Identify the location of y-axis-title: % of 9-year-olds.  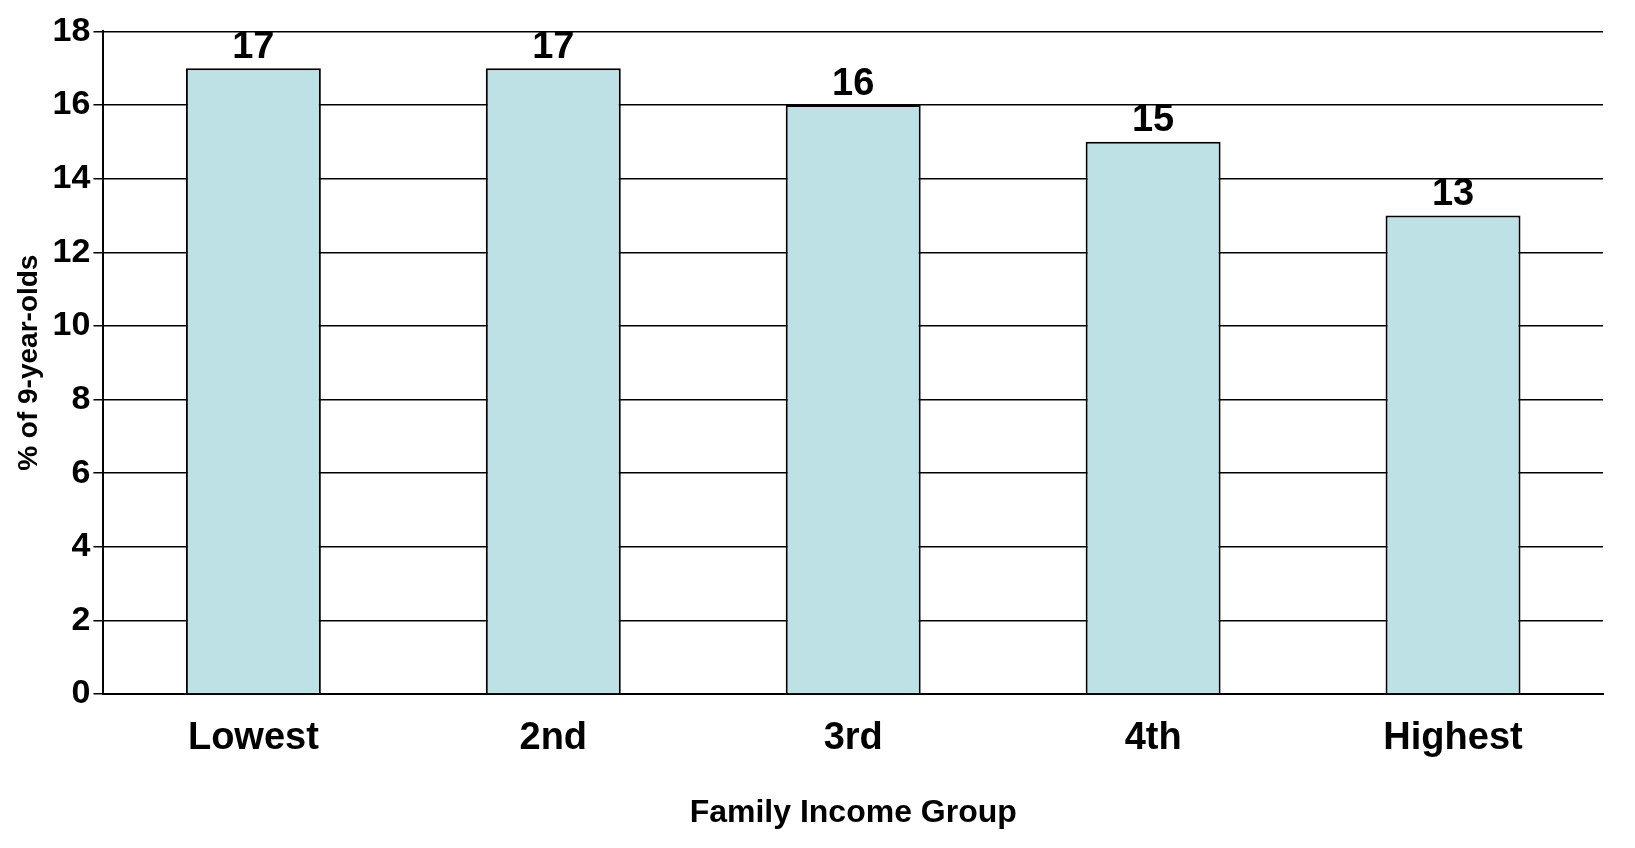
(27, 362).